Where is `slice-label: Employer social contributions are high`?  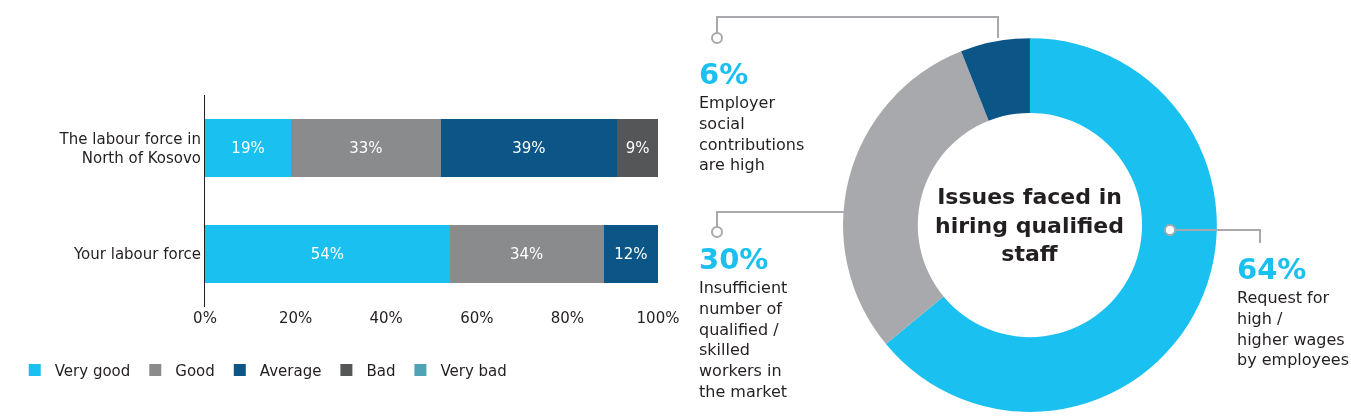 slice-label: Employer social contributions are high is located at coordinates (752, 134).